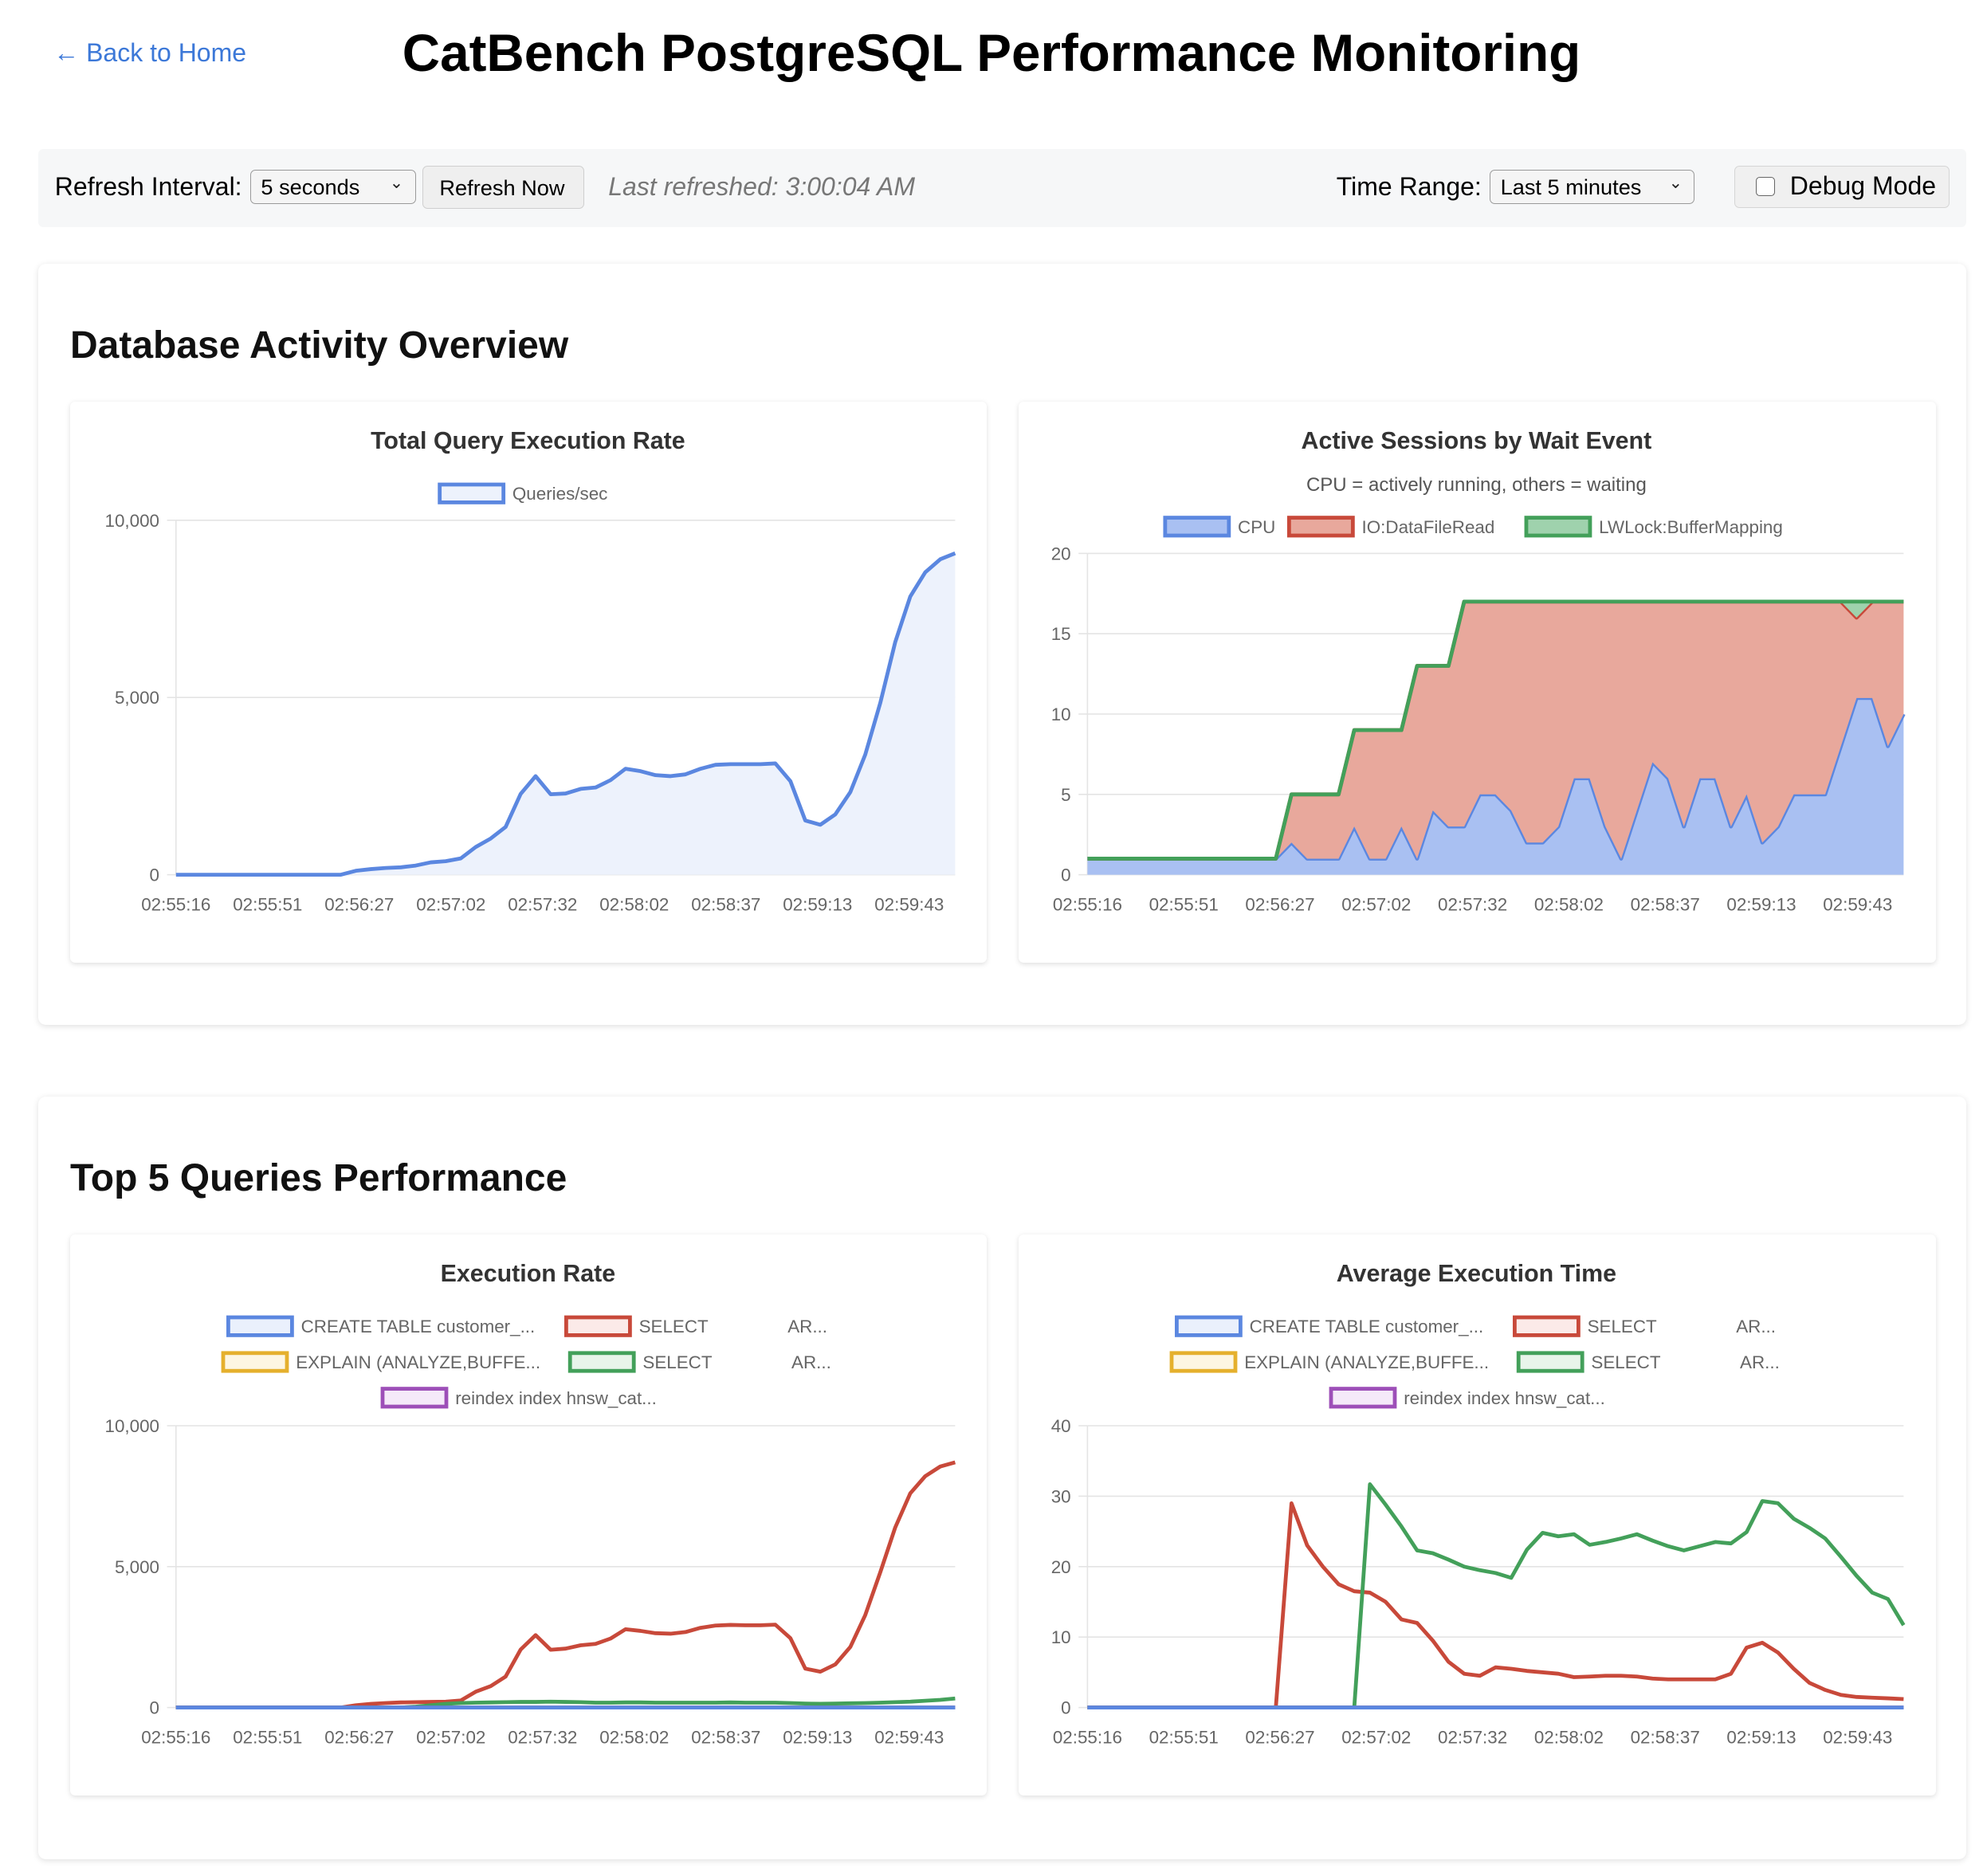  I want to click on legend-label: IO:DataFileRead, so click(1428, 527).